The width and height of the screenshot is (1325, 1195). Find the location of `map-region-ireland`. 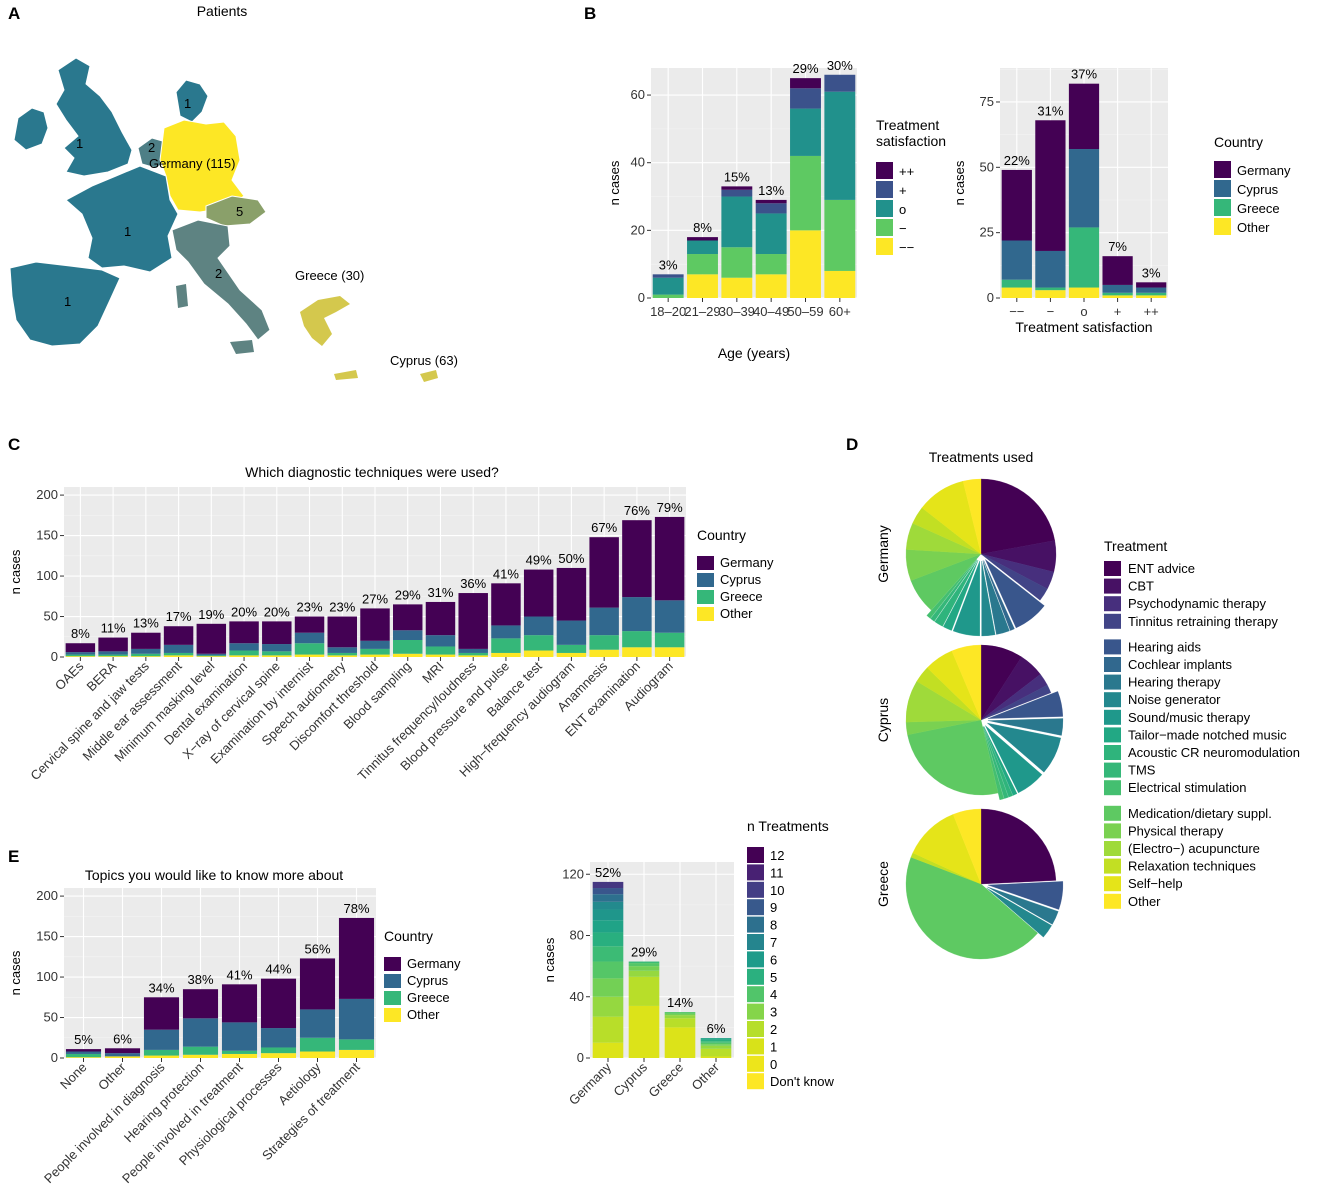

map-region-ireland is located at coordinates (31, 129).